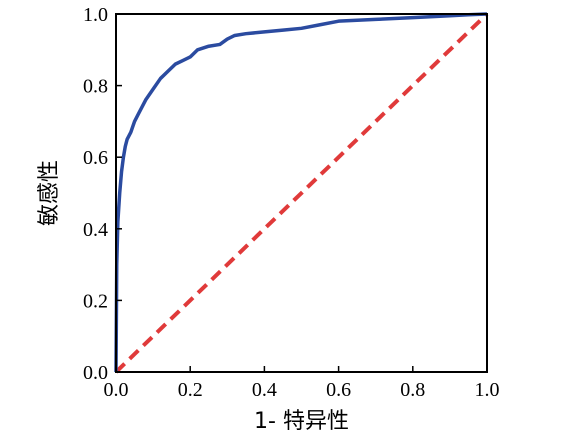 The width and height of the screenshot is (564, 437). Describe the element at coordinates (95, 373) in the screenshot. I see `y-tick-label: 0.0` at that location.